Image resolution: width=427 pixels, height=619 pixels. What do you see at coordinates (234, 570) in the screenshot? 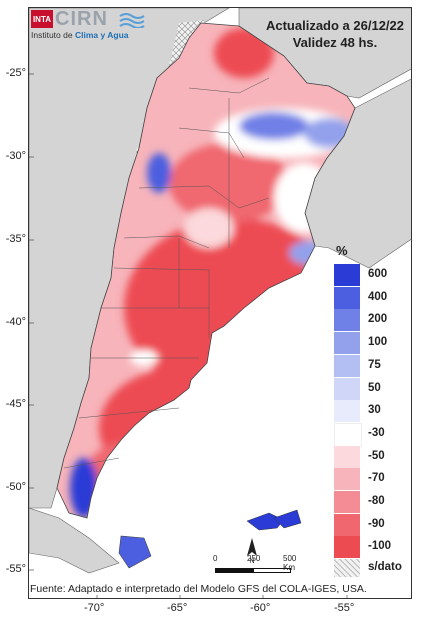
I see `scale-segment-dark` at bounding box center [234, 570].